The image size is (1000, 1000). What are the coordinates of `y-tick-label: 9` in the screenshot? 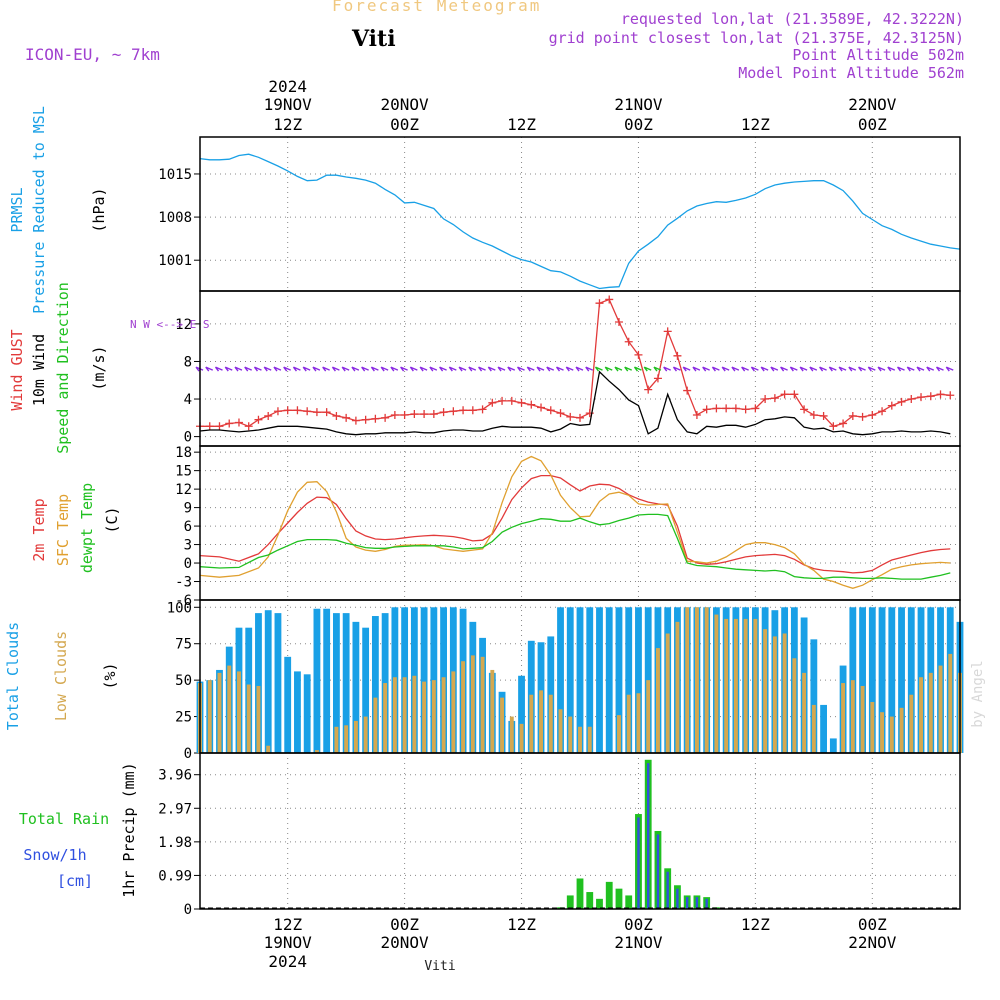 It's located at (188, 509).